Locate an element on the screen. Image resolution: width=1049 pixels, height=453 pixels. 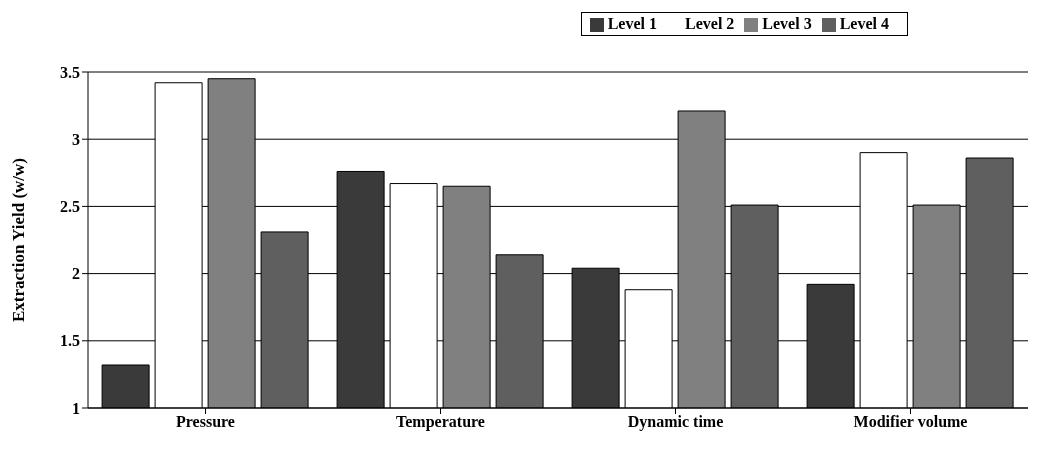
y-axis-title: Extraction Yield (w/w) is located at coordinates (19, 240).